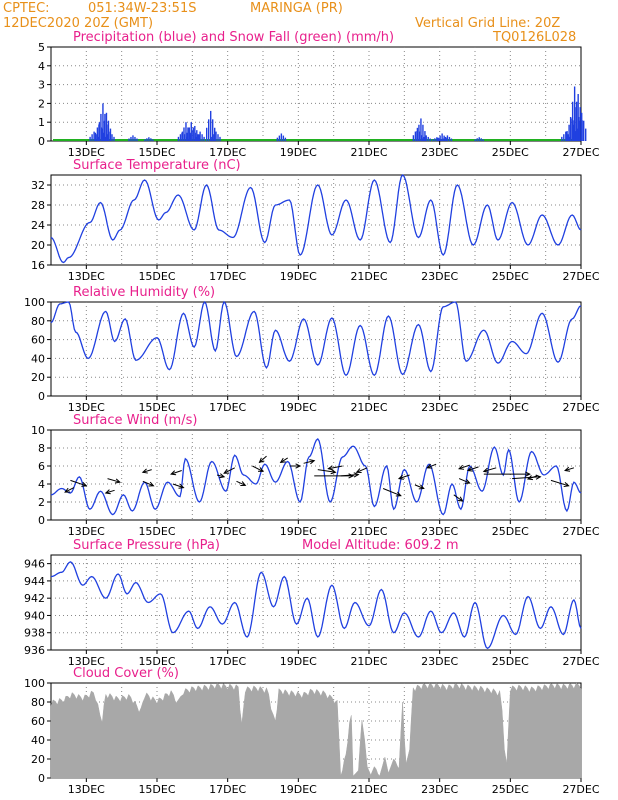 The width and height of the screenshot is (618, 800). I want to click on panel-title: Surface Pressure (hPa), so click(146, 545).